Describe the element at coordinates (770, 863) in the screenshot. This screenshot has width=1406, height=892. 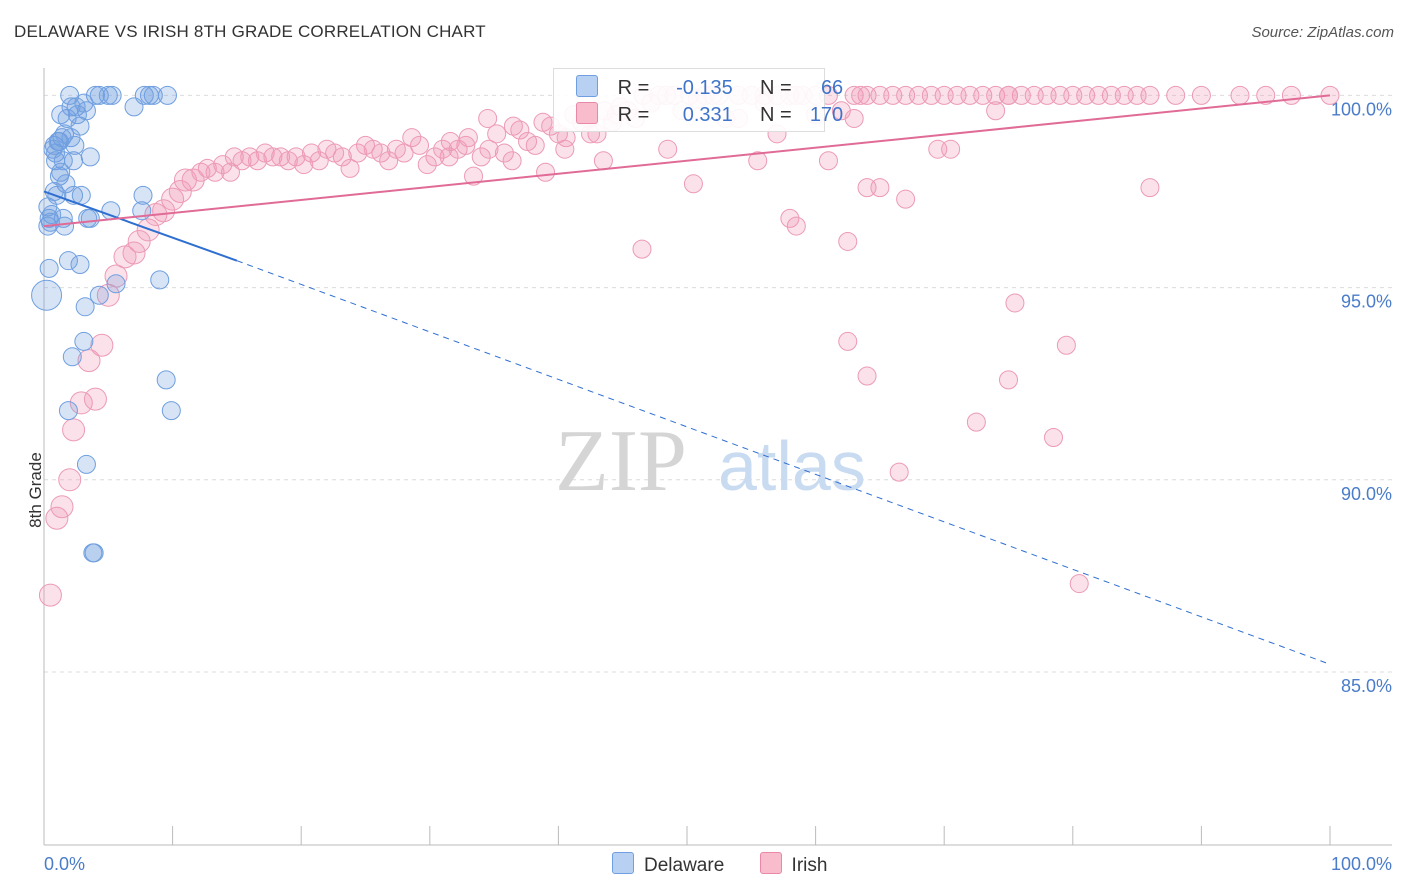
I see `irish-legend-swatch` at that location.